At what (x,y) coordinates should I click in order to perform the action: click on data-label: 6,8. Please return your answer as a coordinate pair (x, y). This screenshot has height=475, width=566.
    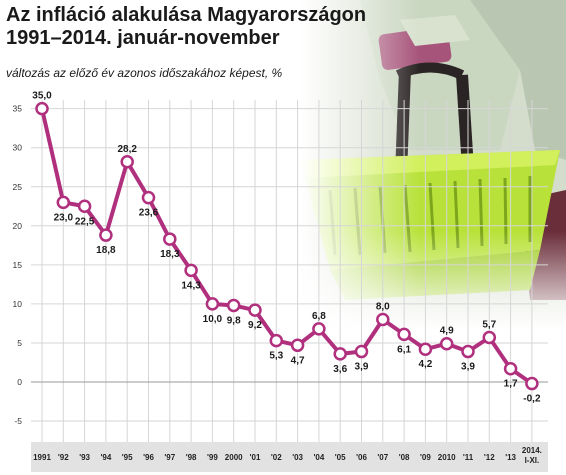
    Looking at the image, I should click on (319, 316).